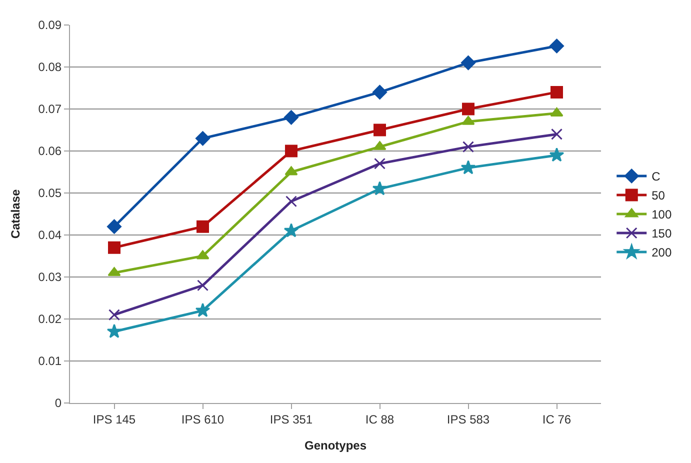 The image size is (691, 463). What do you see at coordinates (557, 419) in the screenshot?
I see `x-tick-label: IC 76` at bounding box center [557, 419].